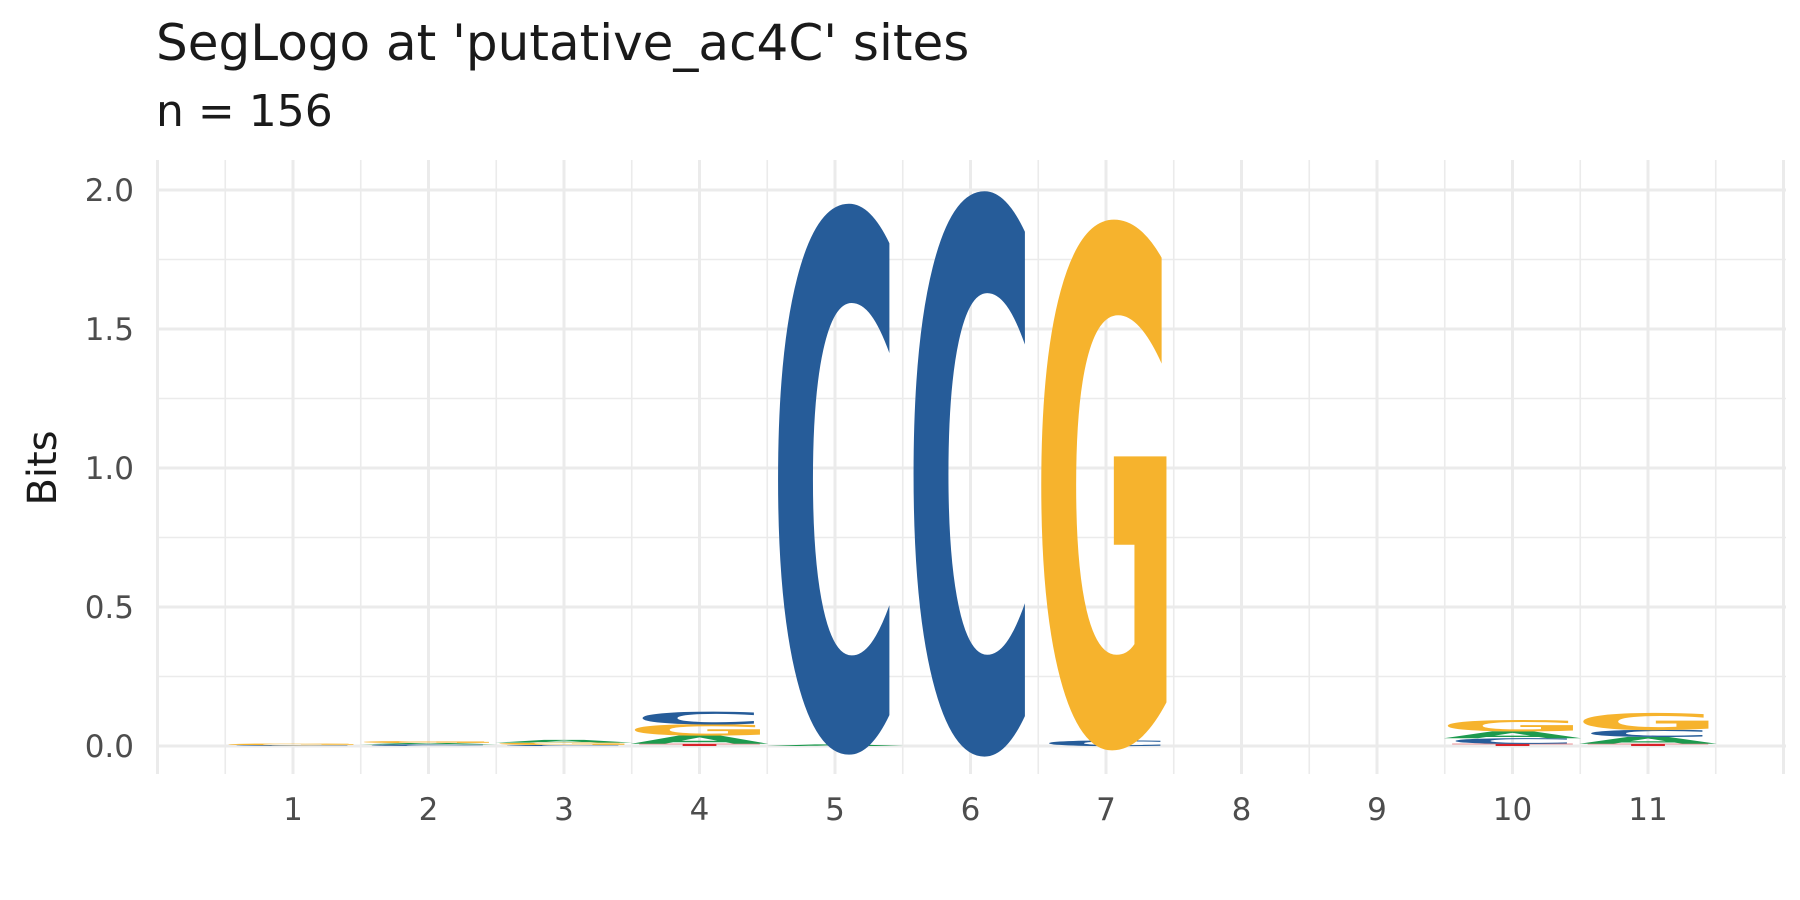 Image resolution: width=1800 pixels, height=900 pixels. Describe the element at coordinates (1513, 741) in the screenshot. I see `logo-letter-C-pos-10: C` at that location.